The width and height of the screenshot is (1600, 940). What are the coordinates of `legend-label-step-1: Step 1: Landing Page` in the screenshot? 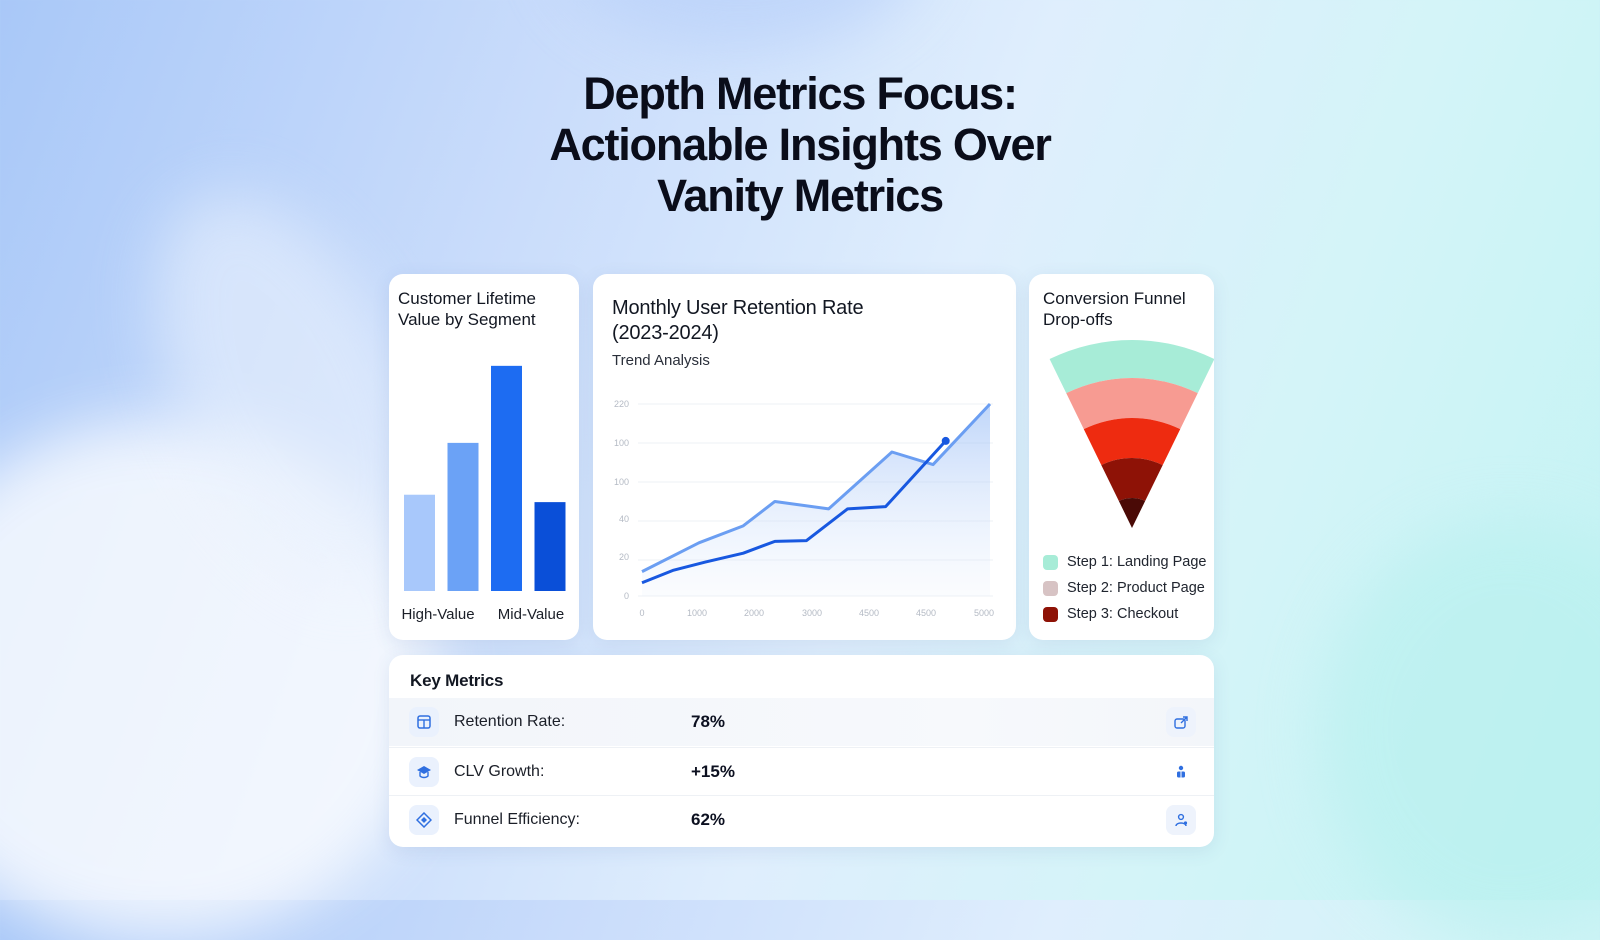 It's located at (1137, 562).